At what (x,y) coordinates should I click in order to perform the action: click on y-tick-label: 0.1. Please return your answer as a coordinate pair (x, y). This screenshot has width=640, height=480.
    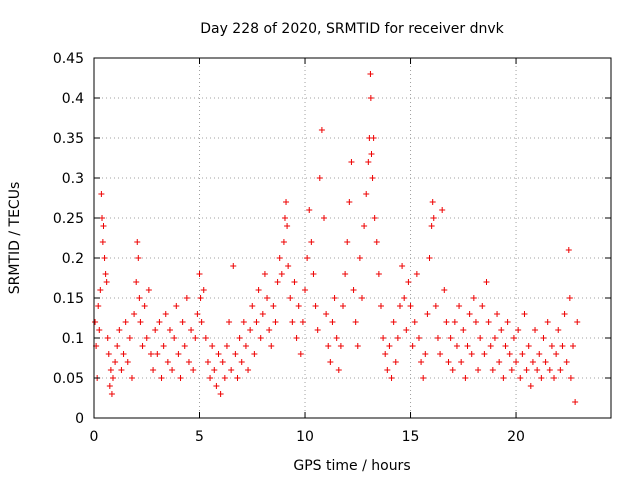
    Looking at the image, I should click on (73, 339).